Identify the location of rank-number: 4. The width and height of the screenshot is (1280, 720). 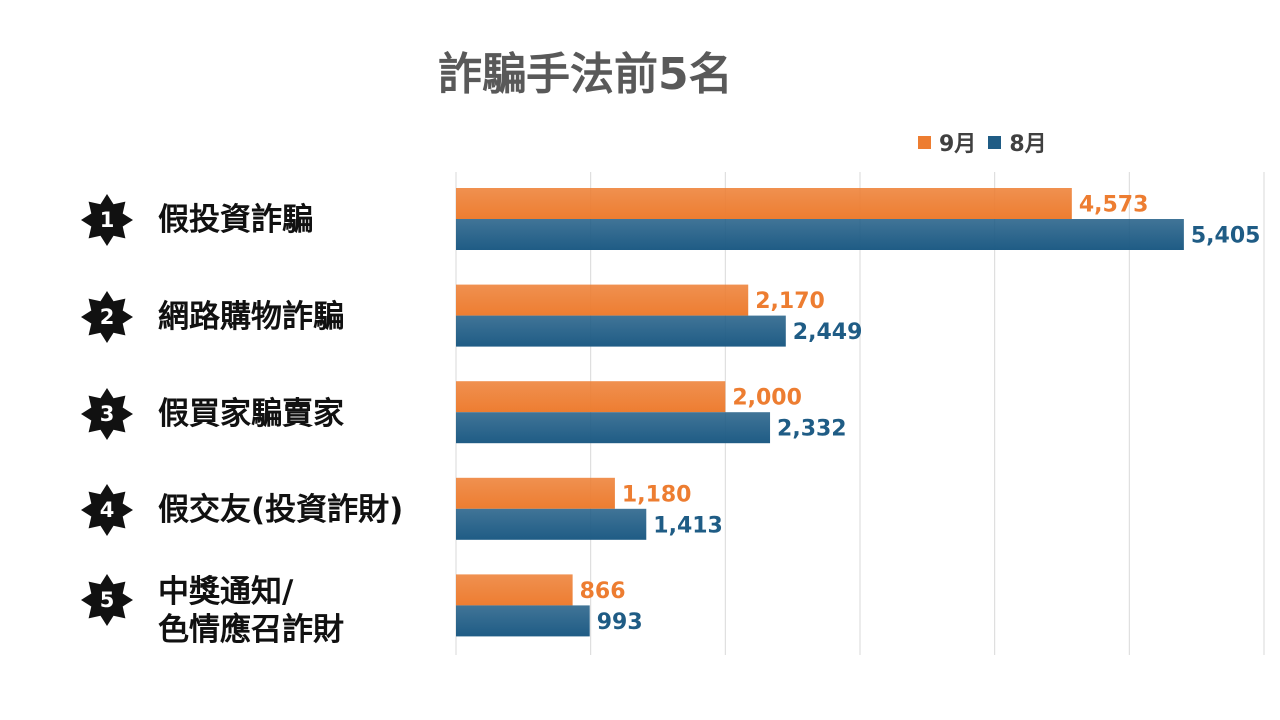
(107, 510).